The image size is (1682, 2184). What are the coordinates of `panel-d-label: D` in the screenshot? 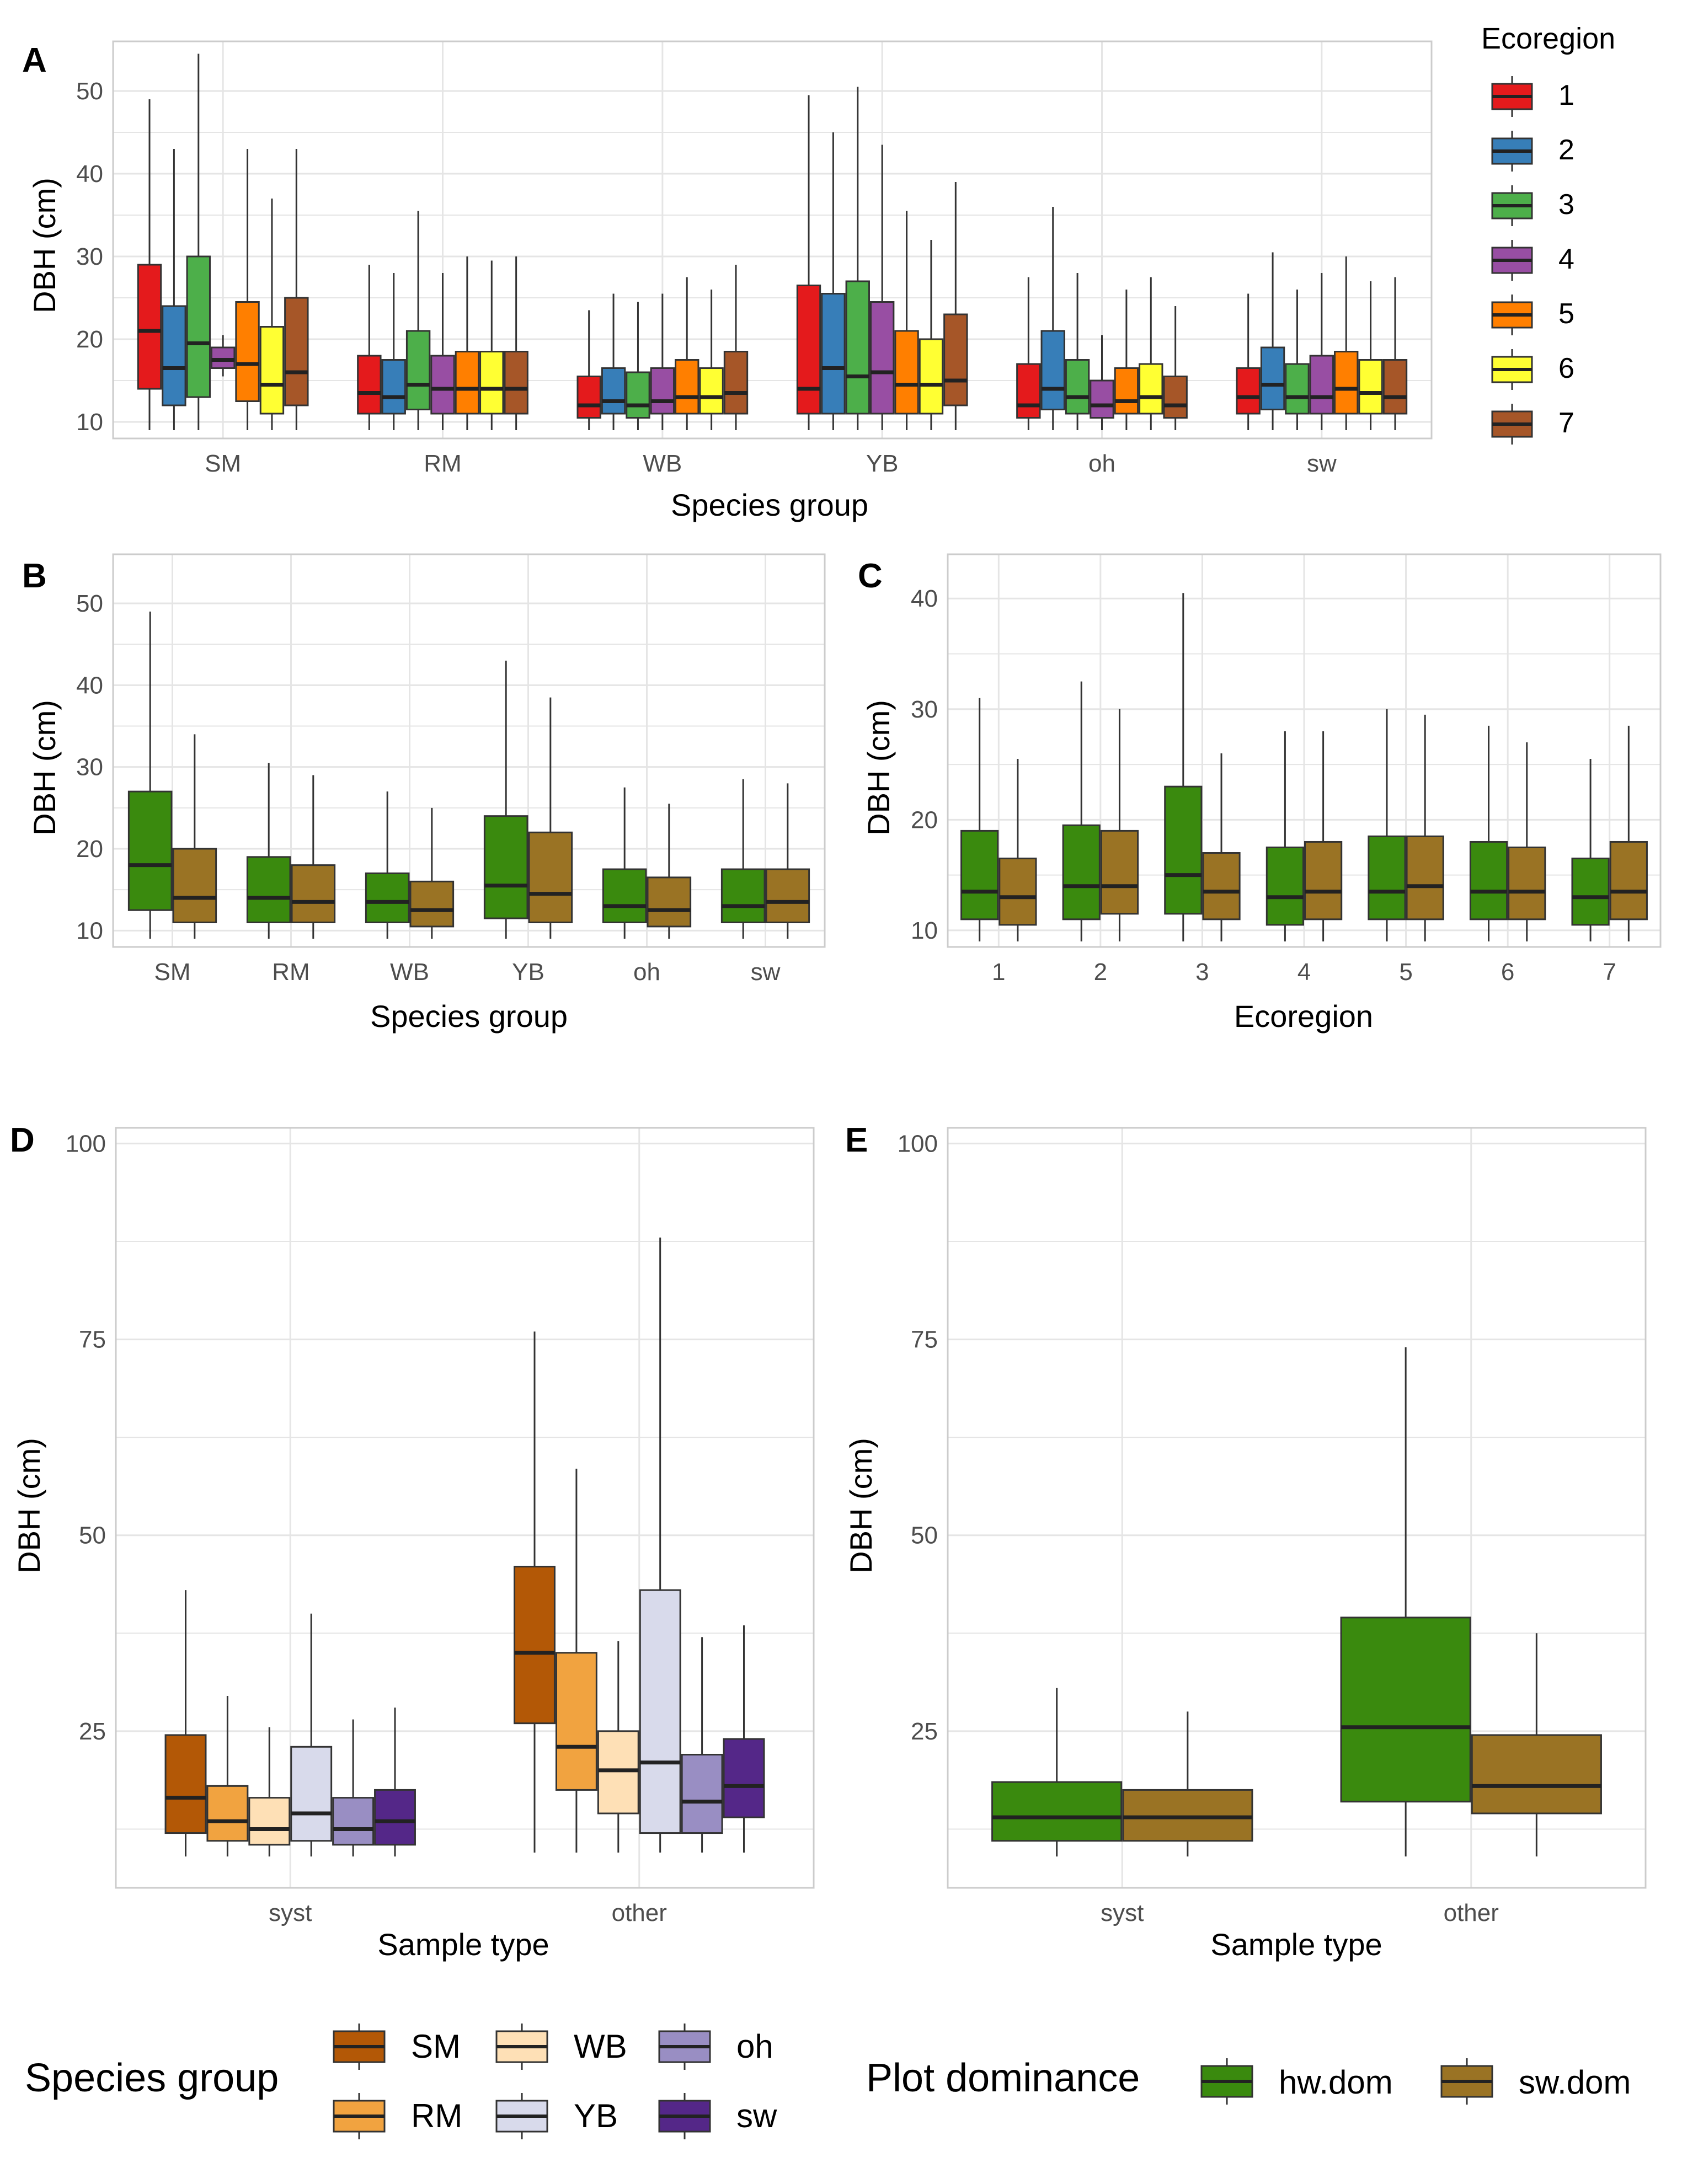 It's located at (22, 1140).